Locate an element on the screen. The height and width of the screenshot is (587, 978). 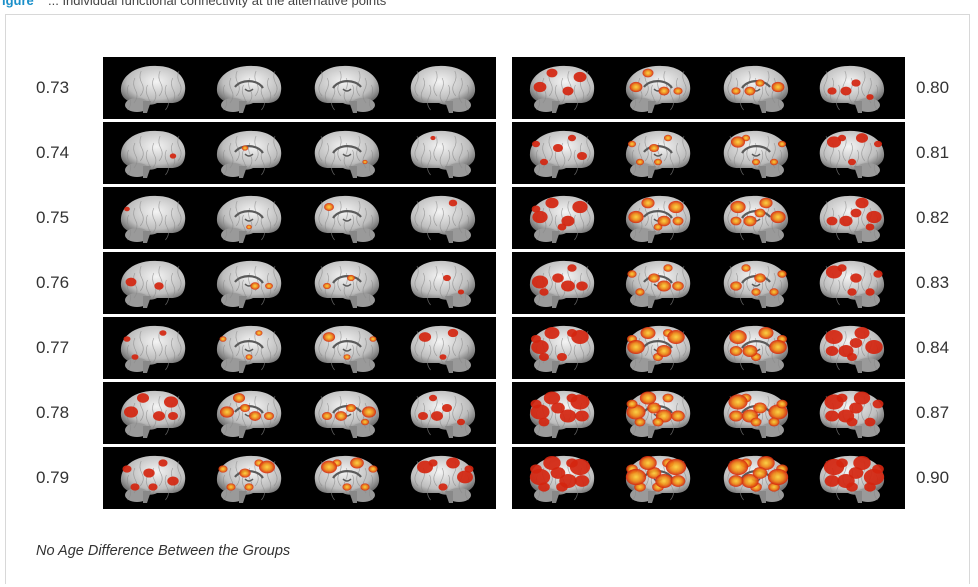
left-threshold-label: 0.74 is located at coordinates (53, 152).